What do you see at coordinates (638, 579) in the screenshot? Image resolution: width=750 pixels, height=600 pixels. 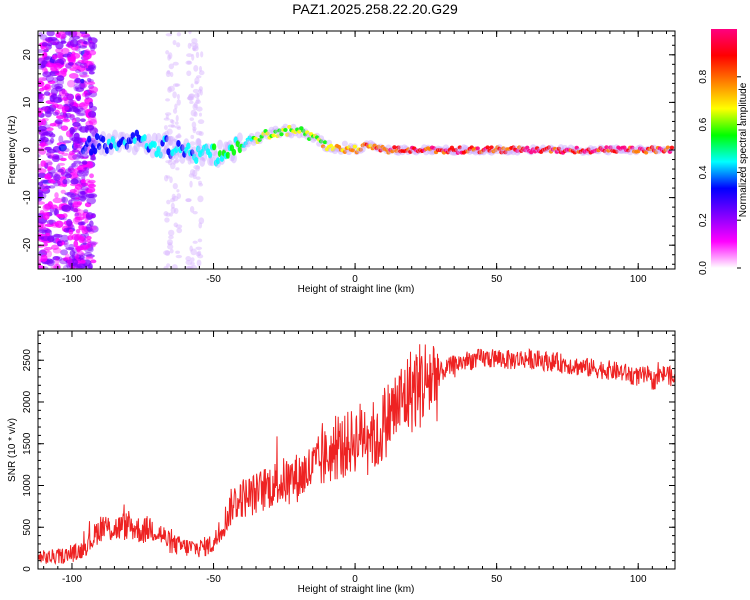 I see `x-tick-label: 100` at bounding box center [638, 579].